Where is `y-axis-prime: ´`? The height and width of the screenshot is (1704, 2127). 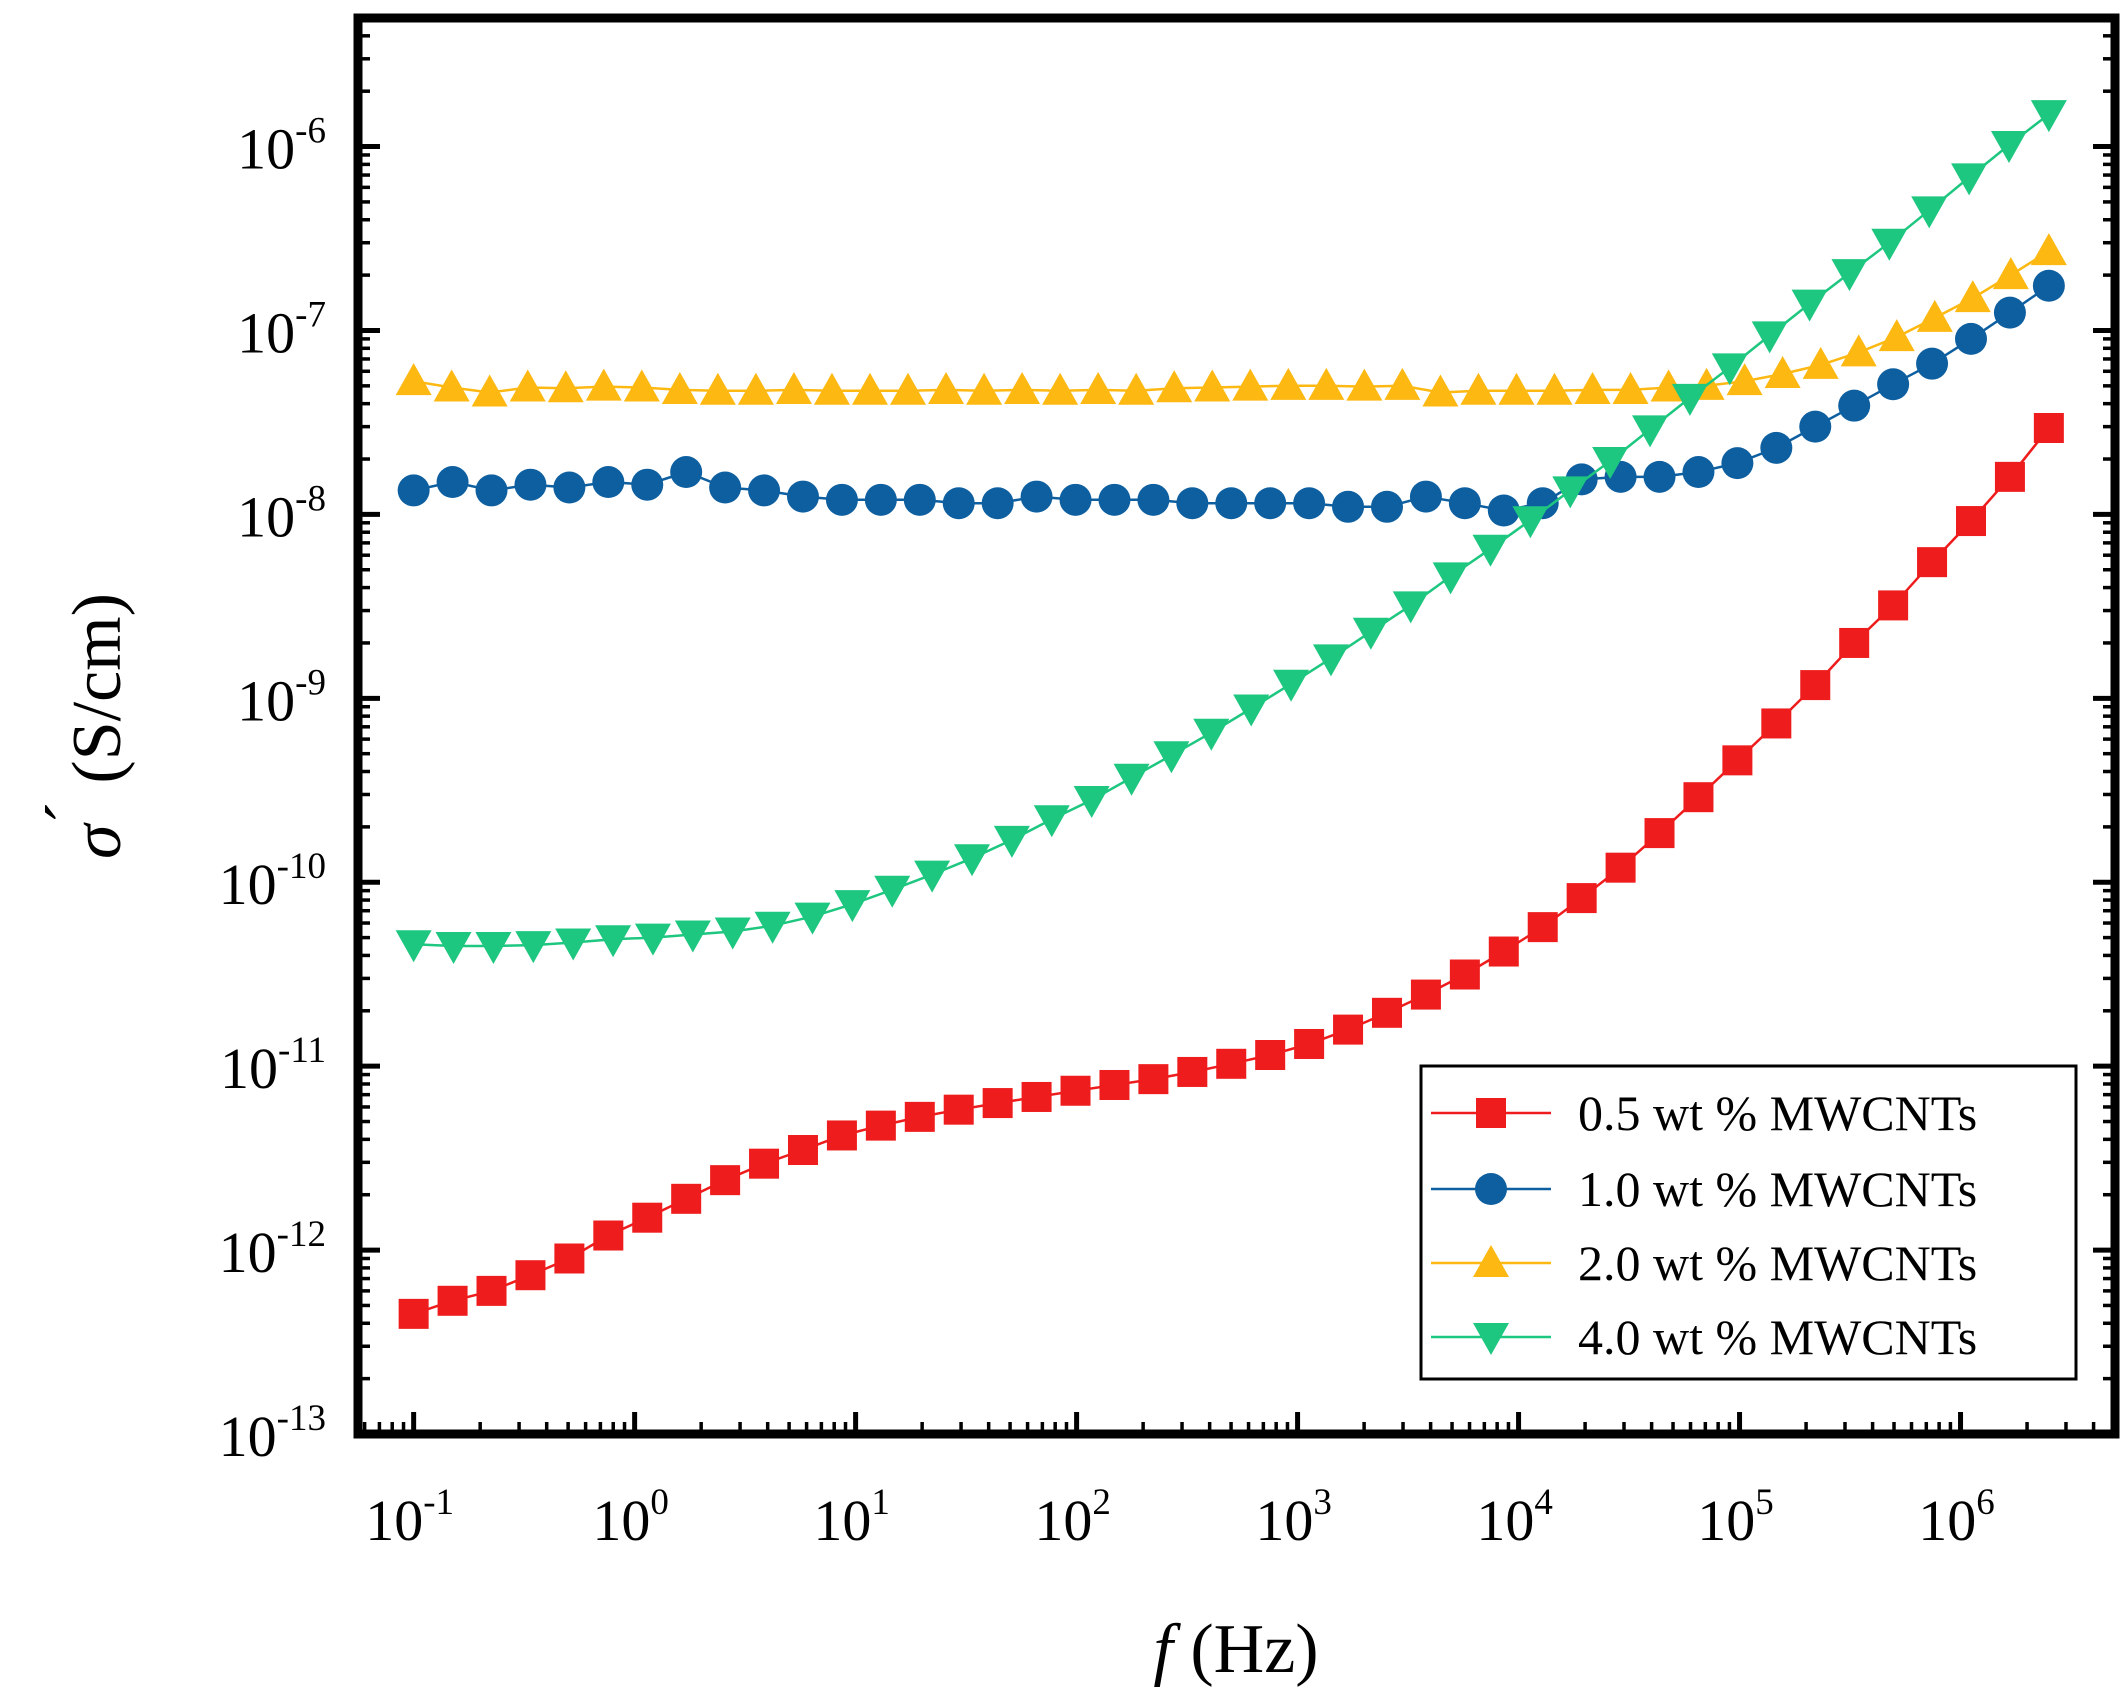
y-axis-prime: ´ is located at coordinates (71, 812).